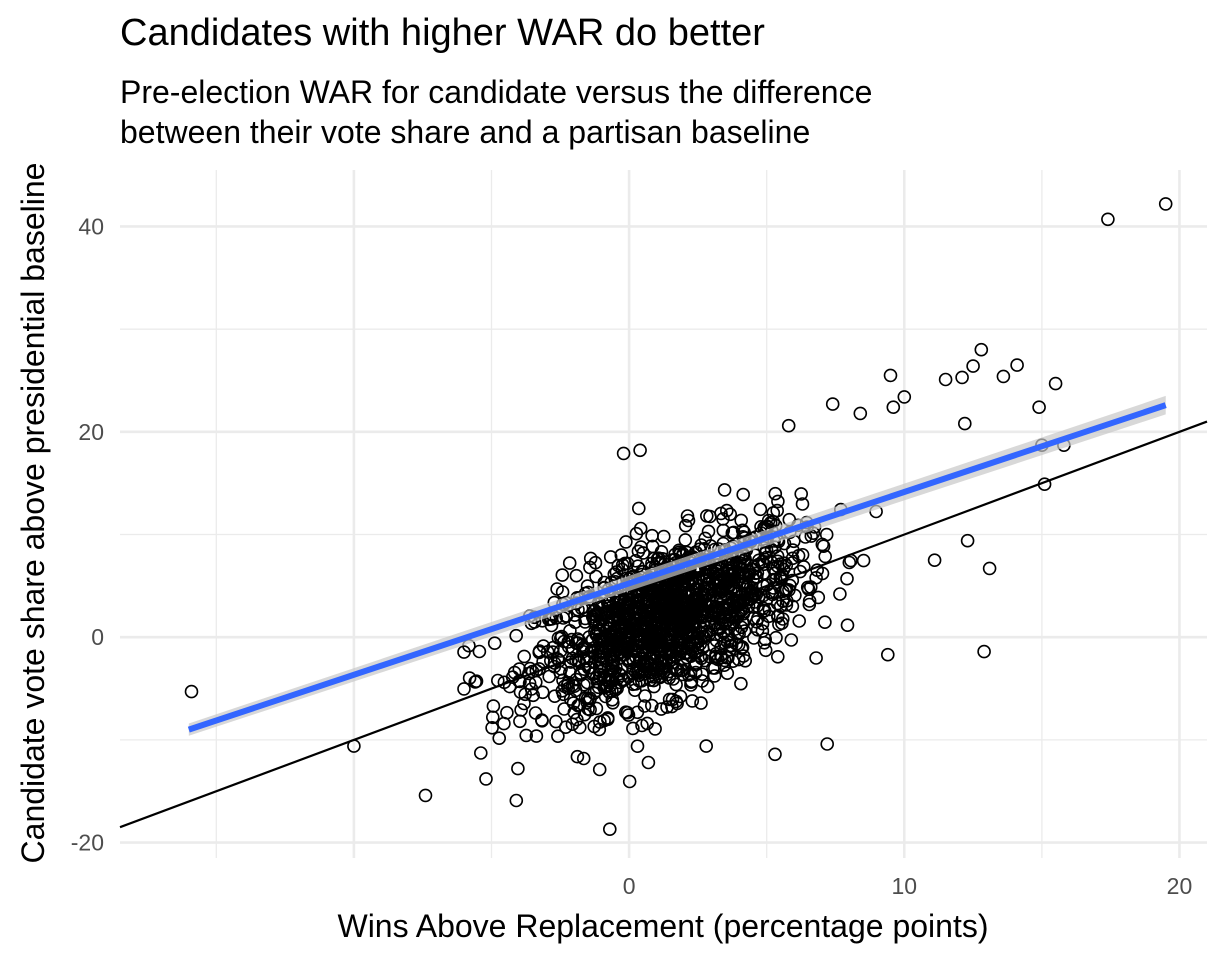 This screenshot has height=962, width=1225. I want to click on y-axis-ticks: -20 0 20 40, so click(87, 534).